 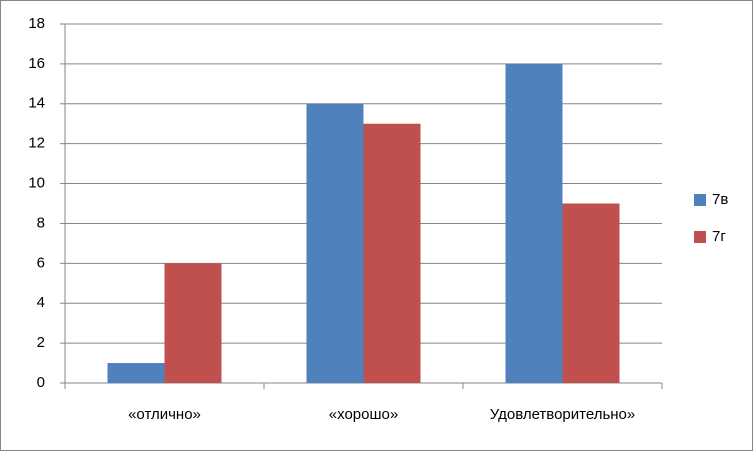 What do you see at coordinates (41, 222) in the screenshot?
I see `y-tick-label: 8` at bounding box center [41, 222].